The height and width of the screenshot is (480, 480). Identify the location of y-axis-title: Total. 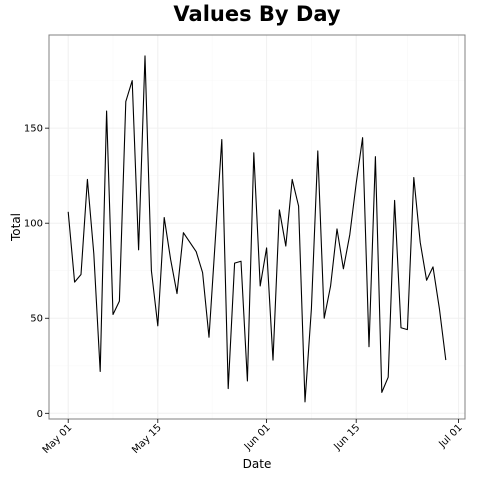
(16, 227).